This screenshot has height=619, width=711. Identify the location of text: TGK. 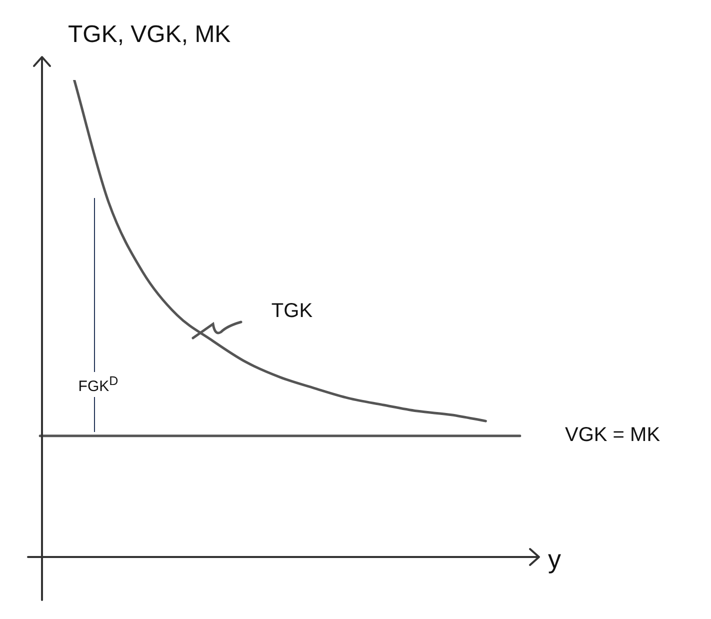
(292, 312).